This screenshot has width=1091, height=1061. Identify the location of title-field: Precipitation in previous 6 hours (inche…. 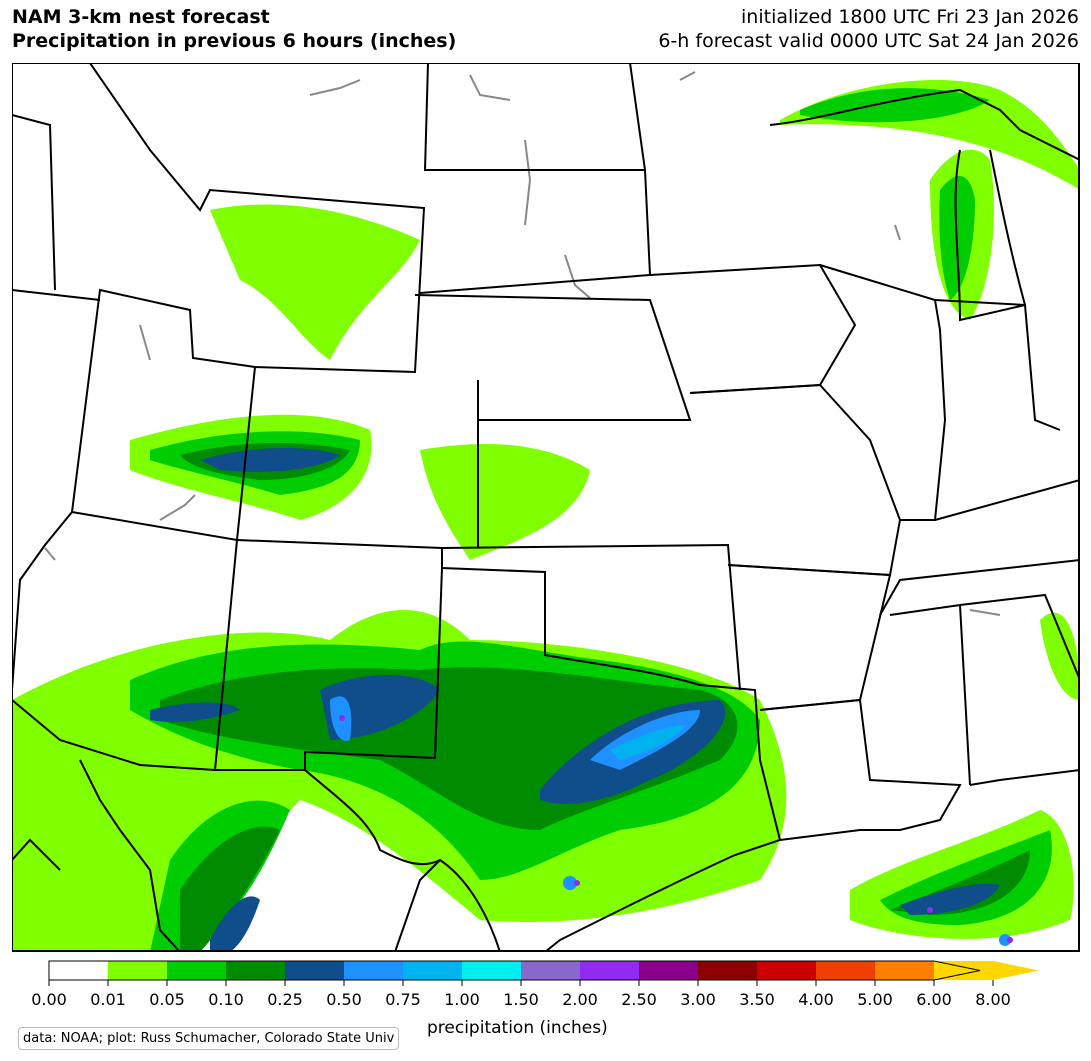
(234, 41).